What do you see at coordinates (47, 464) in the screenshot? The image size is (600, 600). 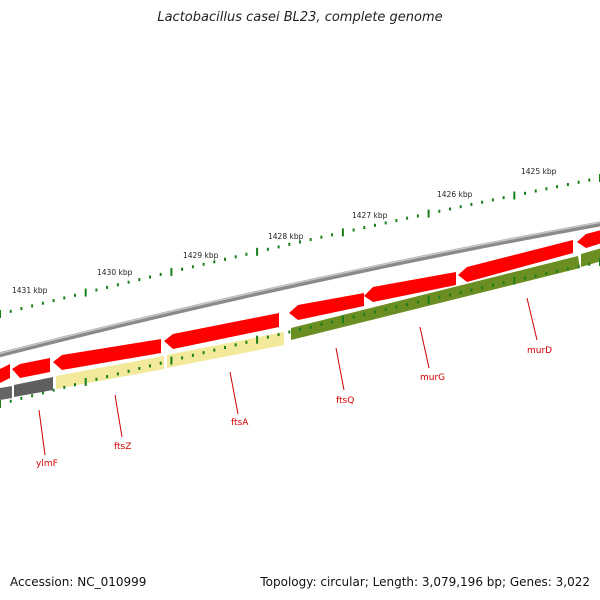 I see `gene-label-ylmF: ylmF` at bounding box center [47, 464].